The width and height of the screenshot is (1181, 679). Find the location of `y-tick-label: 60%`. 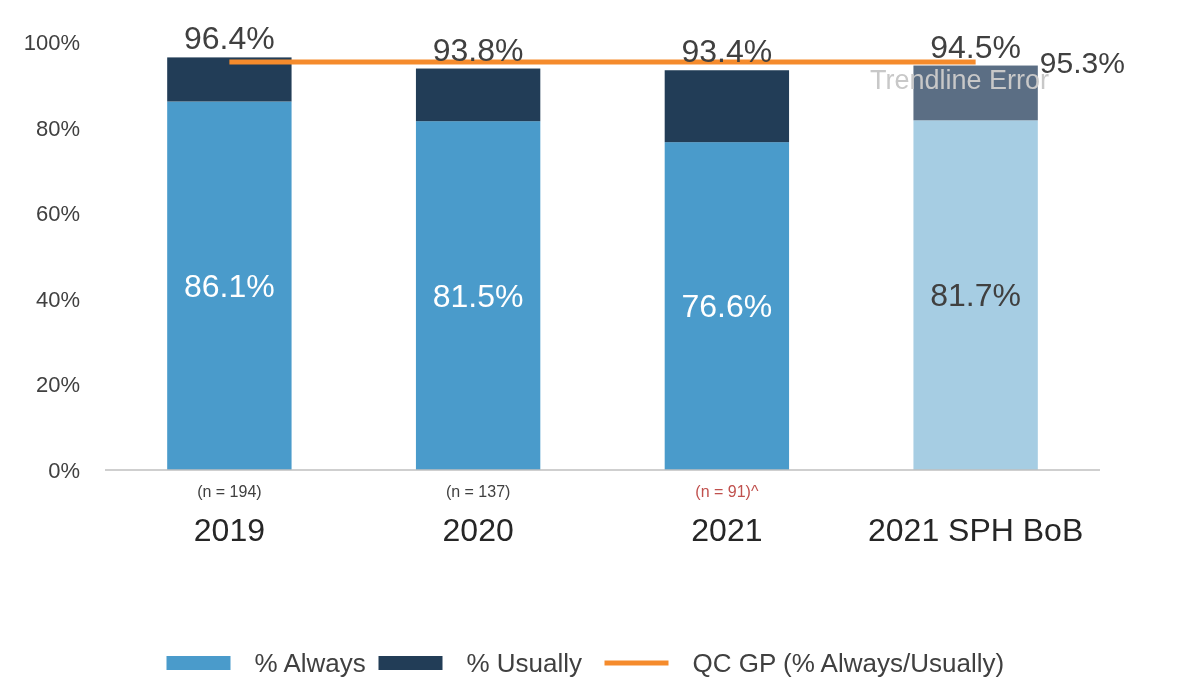

y-tick-label: 60% is located at coordinates (57, 214).